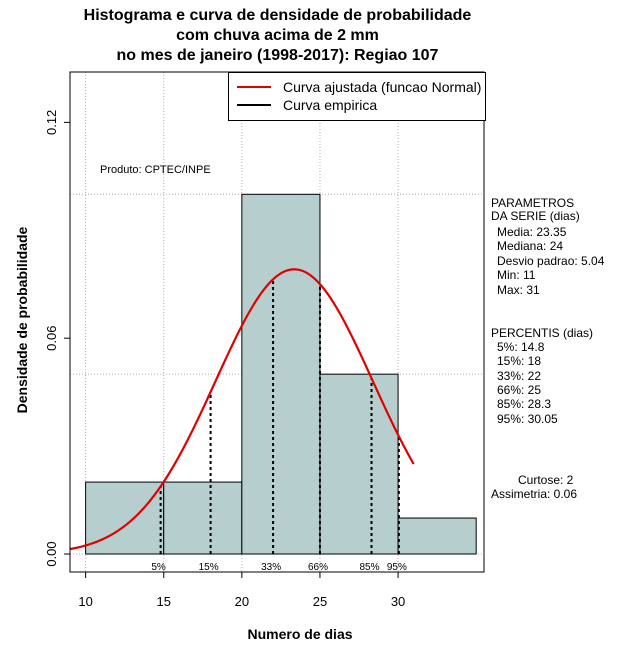 This screenshot has height=660, width=640. I want to click on x-axis-label: Numero de dias, so click(300, 634).